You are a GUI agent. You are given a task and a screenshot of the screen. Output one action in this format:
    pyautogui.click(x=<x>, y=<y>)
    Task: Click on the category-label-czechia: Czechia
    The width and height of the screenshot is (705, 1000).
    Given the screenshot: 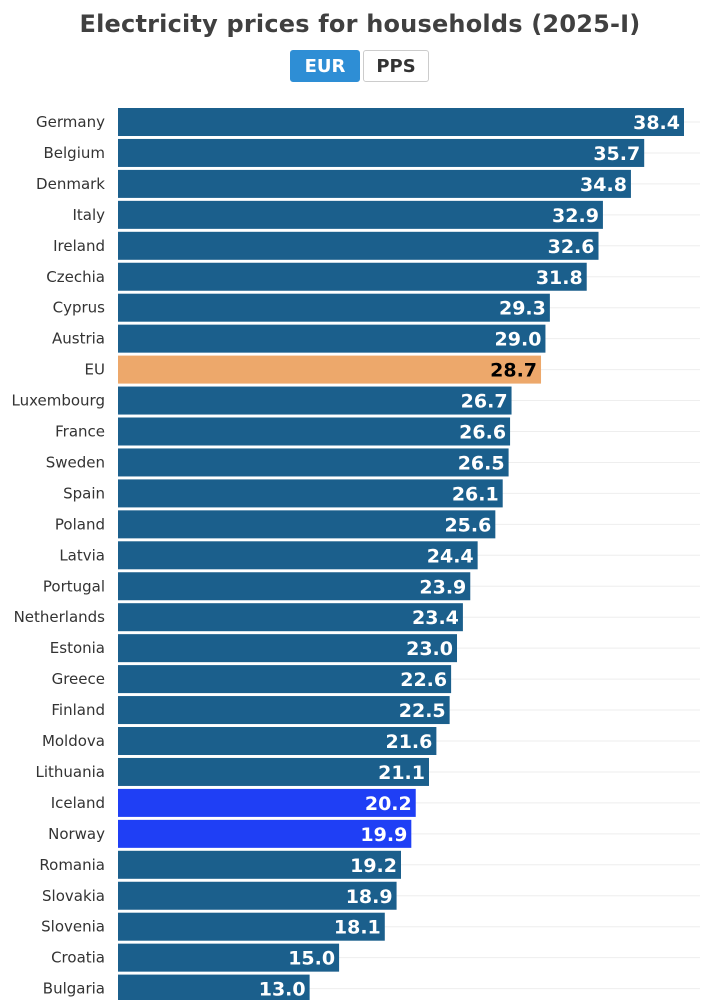 What is the action you would take?
    pyautogui.click(x=75, y=277)
    